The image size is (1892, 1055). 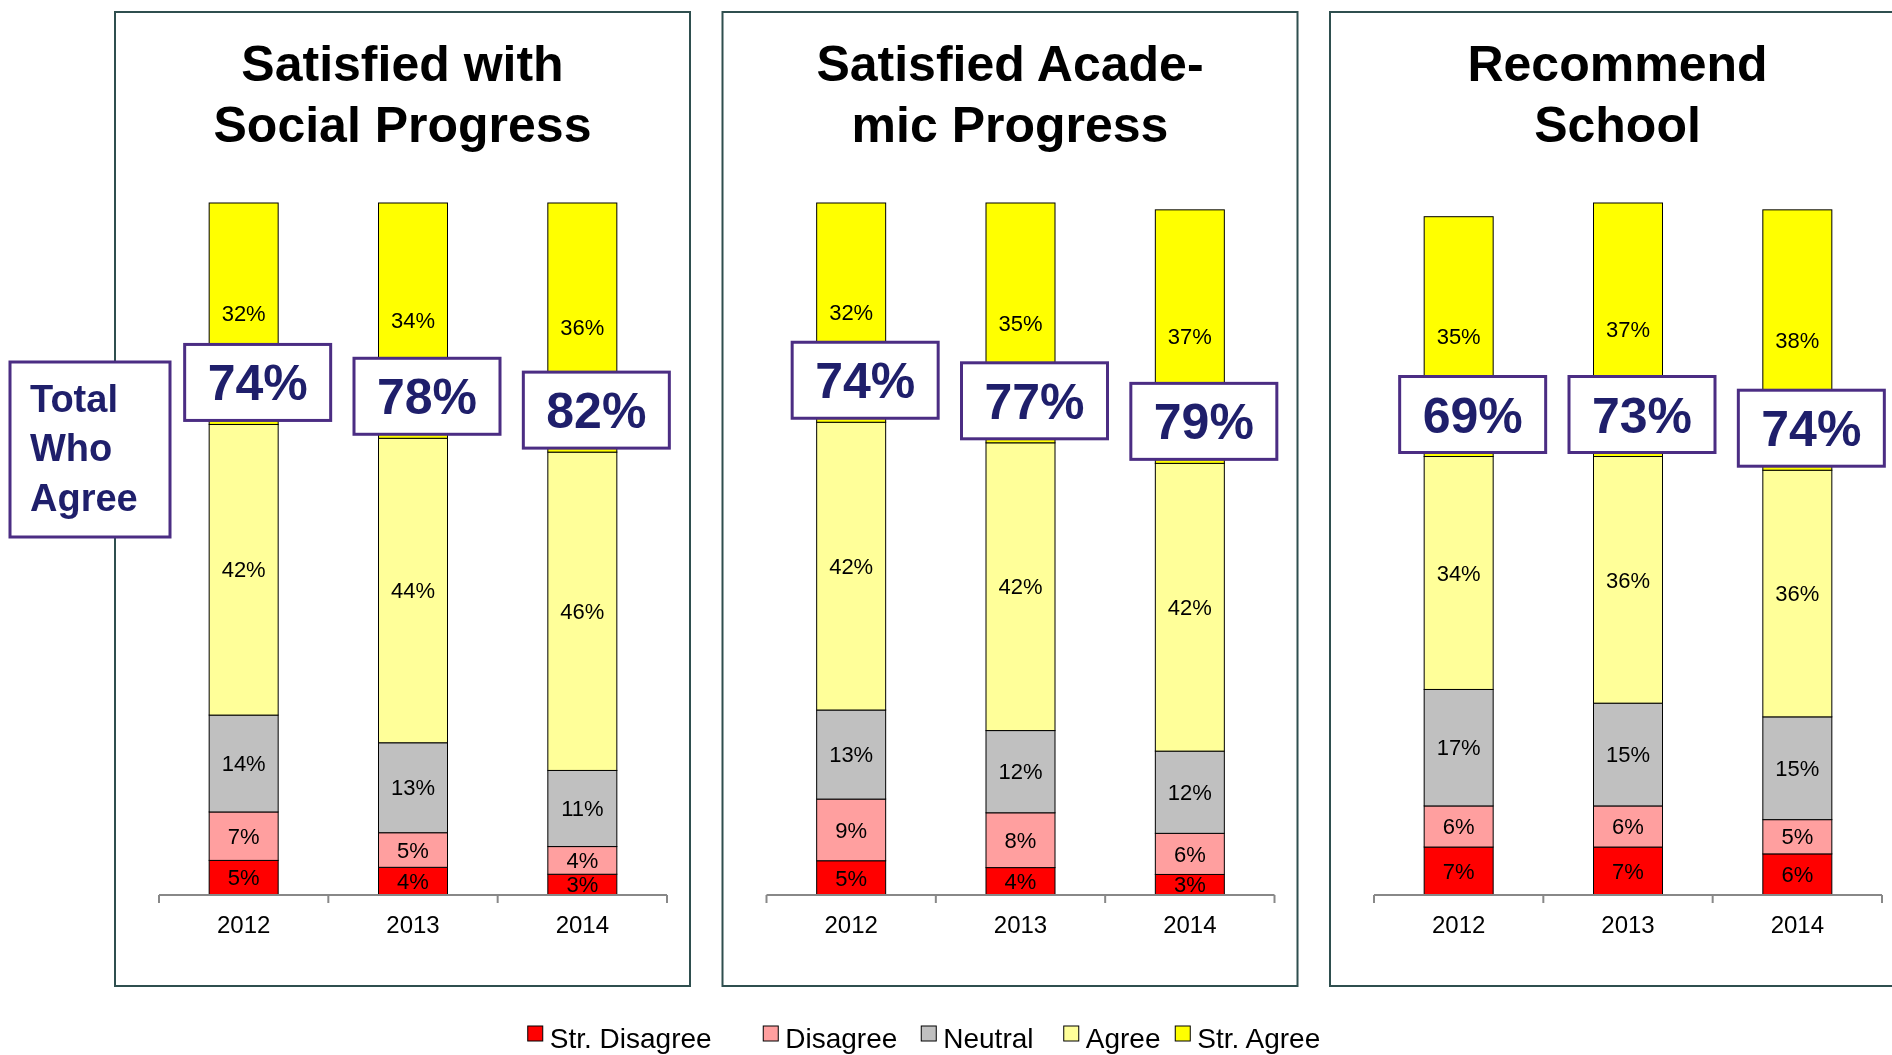 What do you see at coordinates (988, 1038) in the screenshot?
I see `legend-label: Neutral` at bounding box center [988, 1038].